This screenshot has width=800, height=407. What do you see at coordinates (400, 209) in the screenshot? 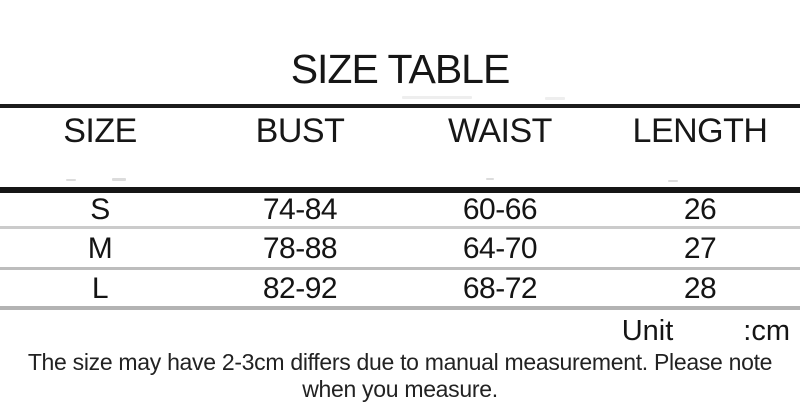
I see `table-row: S 74-84 60-66 26` at bounding box center [400, 209].